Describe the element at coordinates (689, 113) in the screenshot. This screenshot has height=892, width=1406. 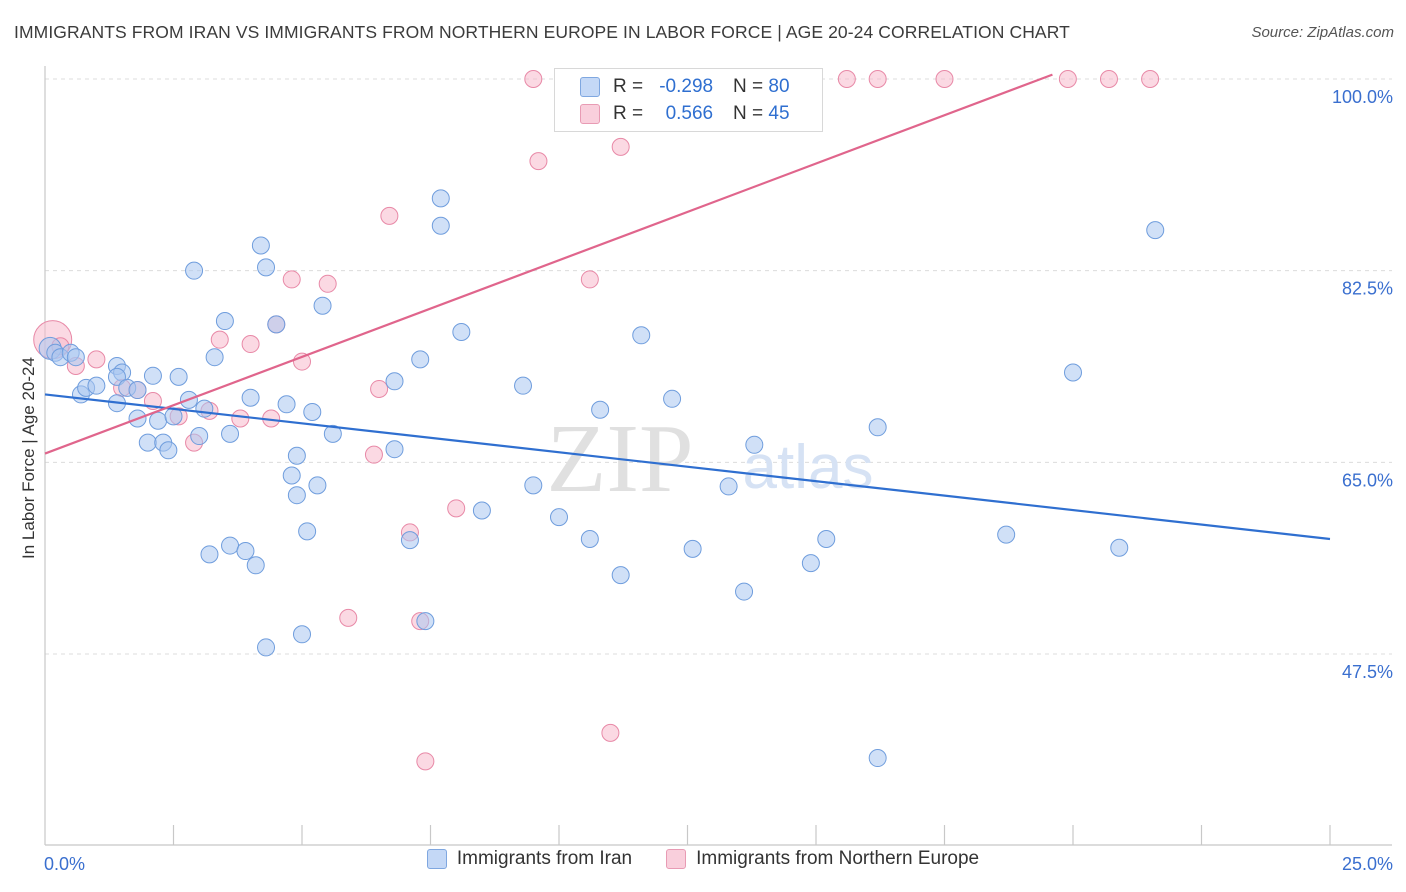
I see `stats-r-value-northern-europe: 0.566` at that location.